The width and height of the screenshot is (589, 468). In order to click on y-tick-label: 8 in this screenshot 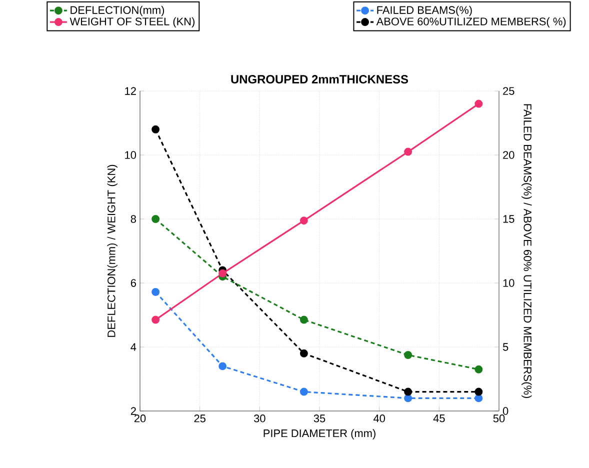, I will do `click(133, 219)`.